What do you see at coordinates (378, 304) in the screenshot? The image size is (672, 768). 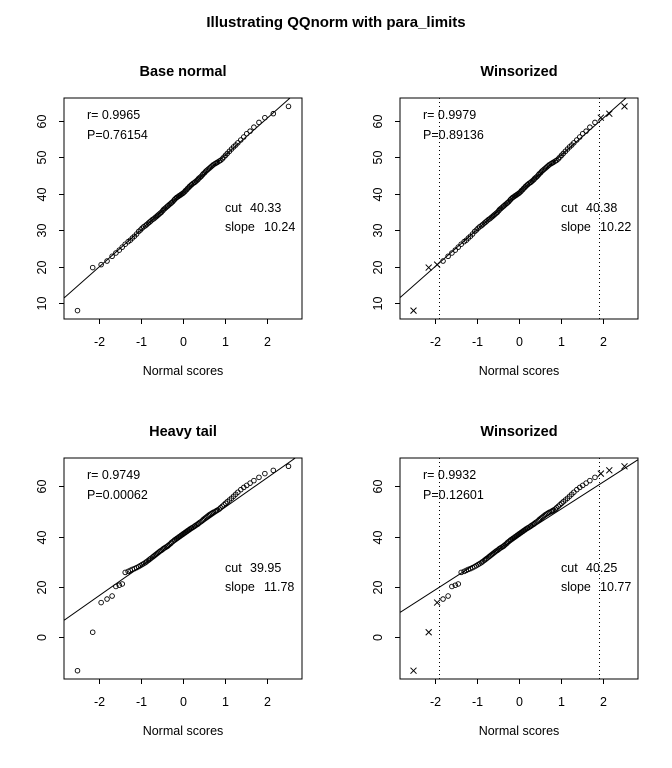 I see `y-tick-label: 10` at bounding box center [378, 304].